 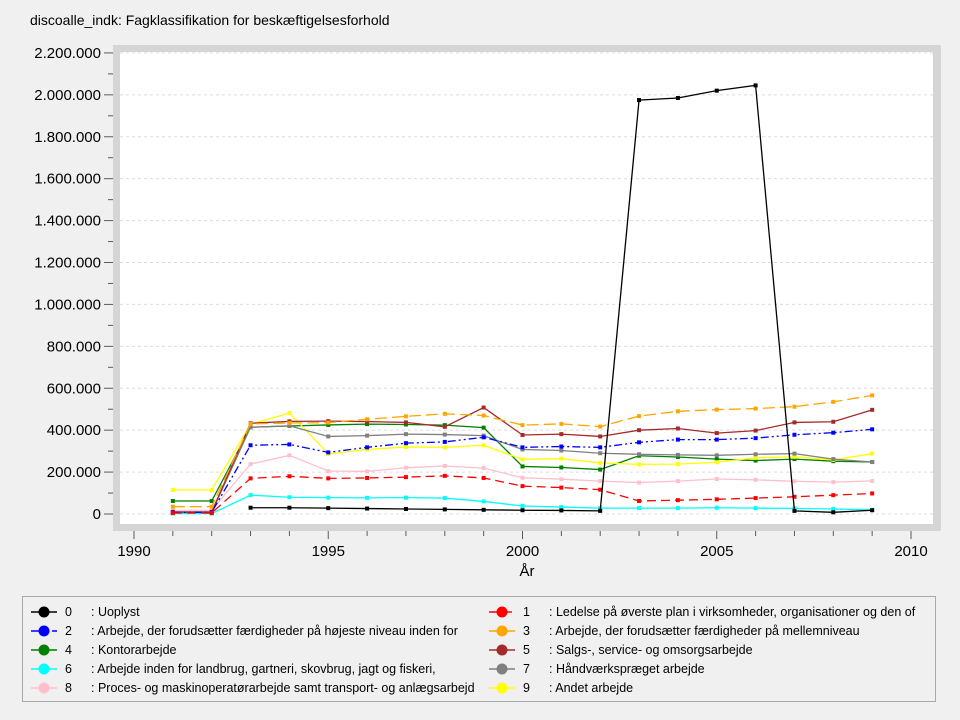 I want to click on y-tick-label: 2.200.000, so click(x=67, y=53).